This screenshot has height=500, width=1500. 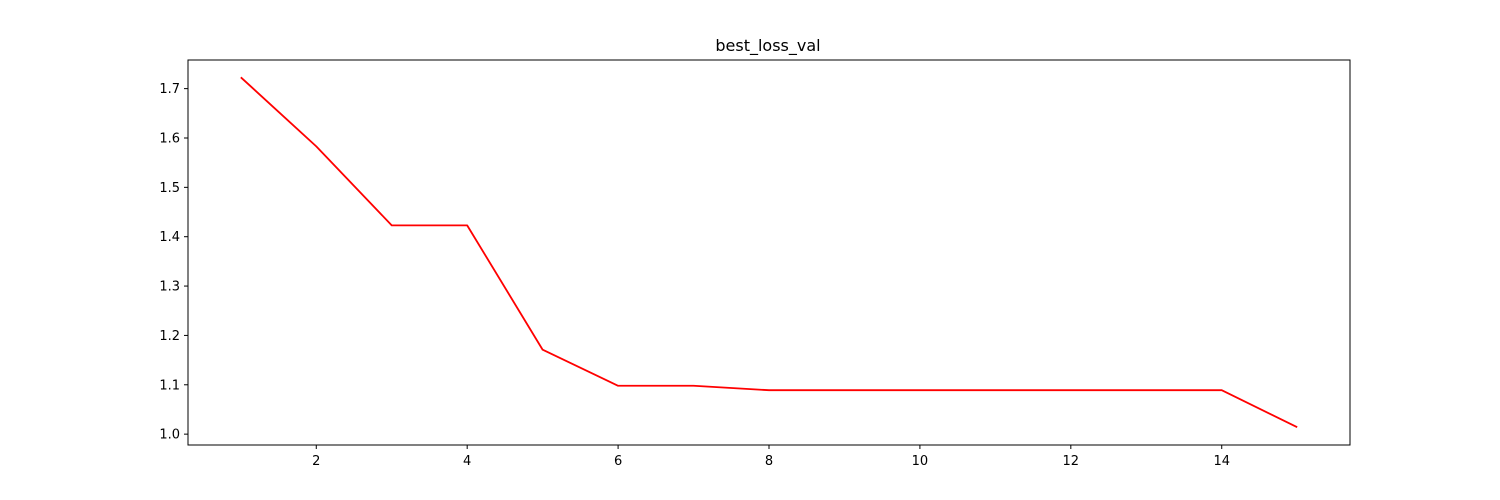 What do you see at coordinates (767, 46) in the screenshot?
I see `chart-title: best_loss_val` at bounding box center [767, 46].